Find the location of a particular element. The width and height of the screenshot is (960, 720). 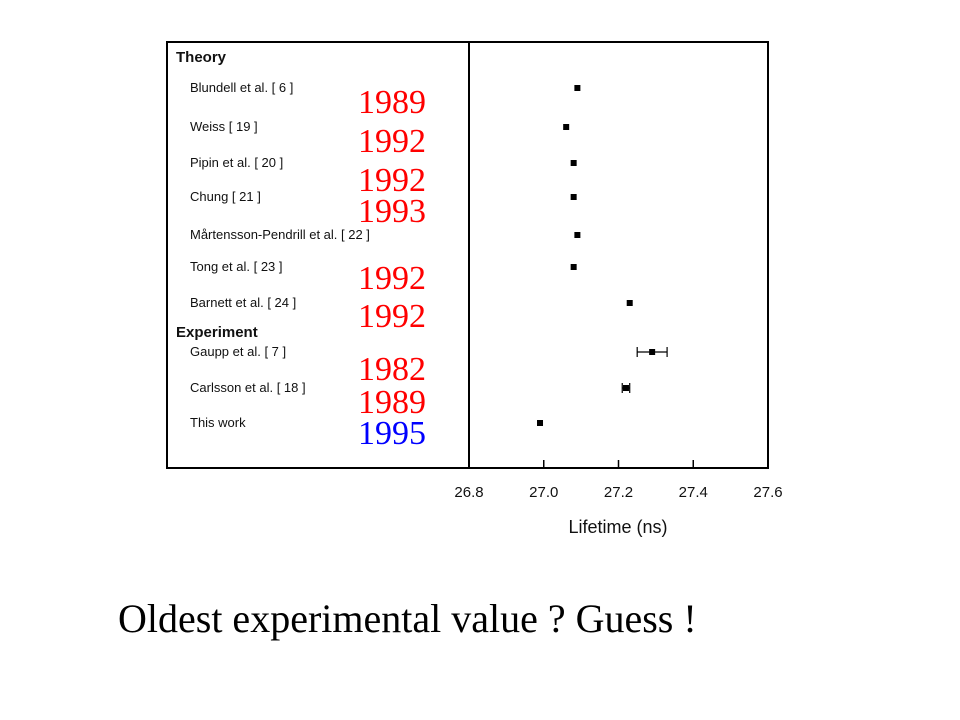

row-label: This work is located at coordinates (218, 422).